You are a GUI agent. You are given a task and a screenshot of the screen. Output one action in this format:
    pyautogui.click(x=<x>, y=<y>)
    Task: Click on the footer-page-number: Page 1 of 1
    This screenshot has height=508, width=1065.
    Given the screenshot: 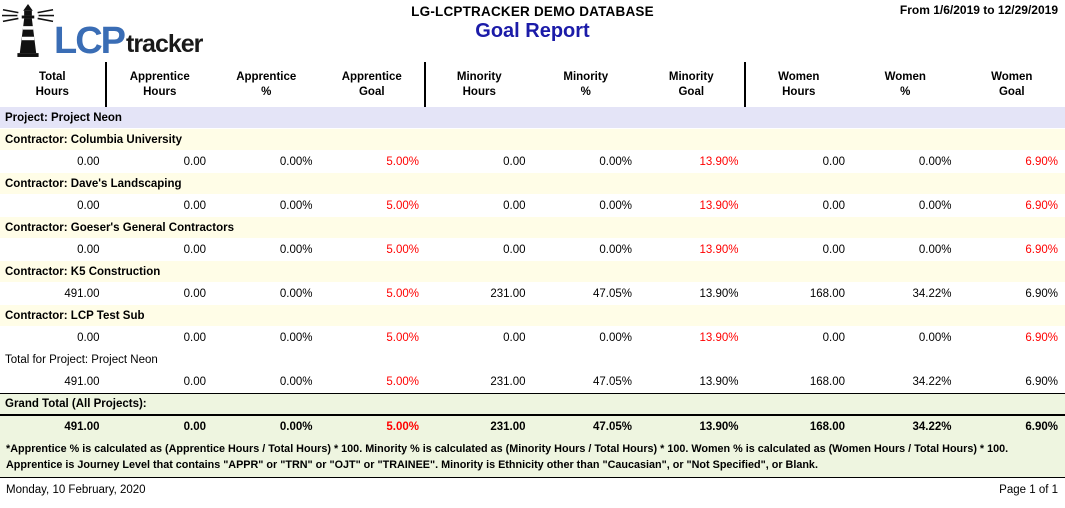 What is the action you would take?
    pyautogui.click(x=1028, y=490)
    